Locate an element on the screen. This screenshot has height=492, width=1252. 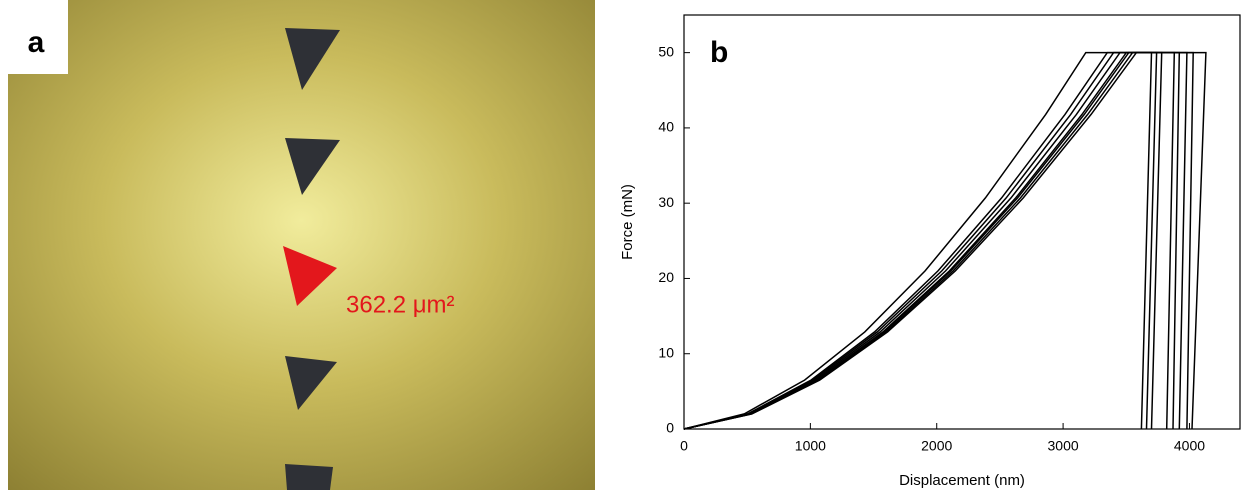
label-box is located at coordinates (38, 37).